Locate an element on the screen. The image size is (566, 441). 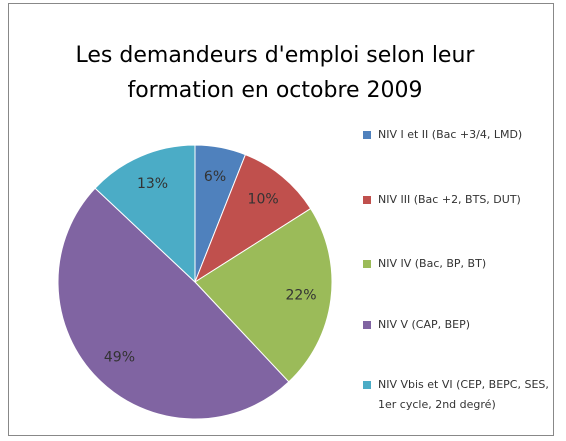
legend-label: NIV V (CAP, BEP) is located at coordinates (424, 324).